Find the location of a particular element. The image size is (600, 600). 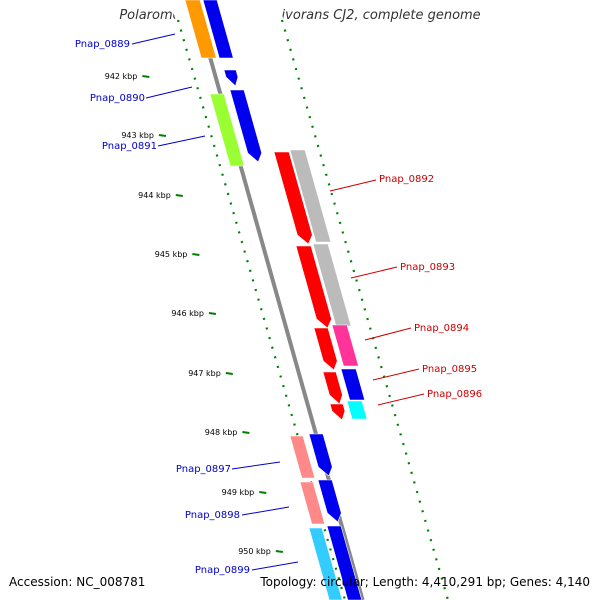

gene-feature-0892-pair is located at coordinates (310, 196).